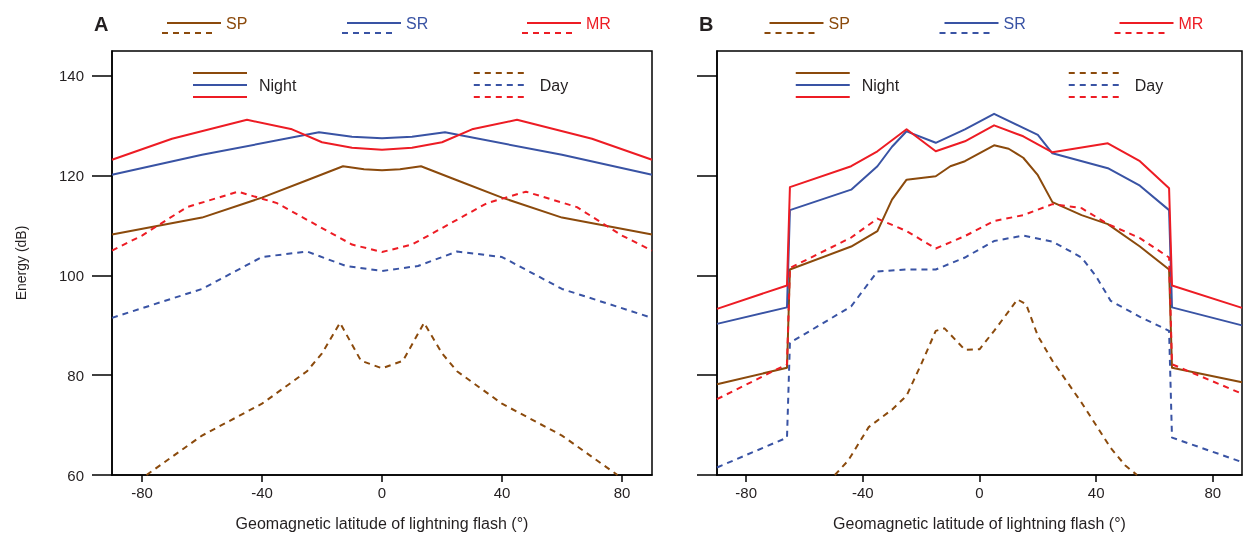  Describe the element at coordinates (75, 475) in the screenshot. I see `y-tick-label: 60` at that location.